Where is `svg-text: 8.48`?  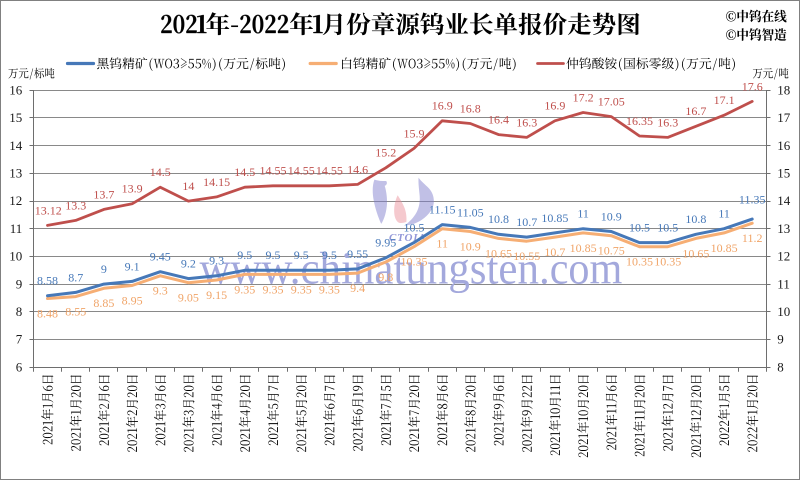
svg-text: 8.48 is located at coordinates (47, 313).